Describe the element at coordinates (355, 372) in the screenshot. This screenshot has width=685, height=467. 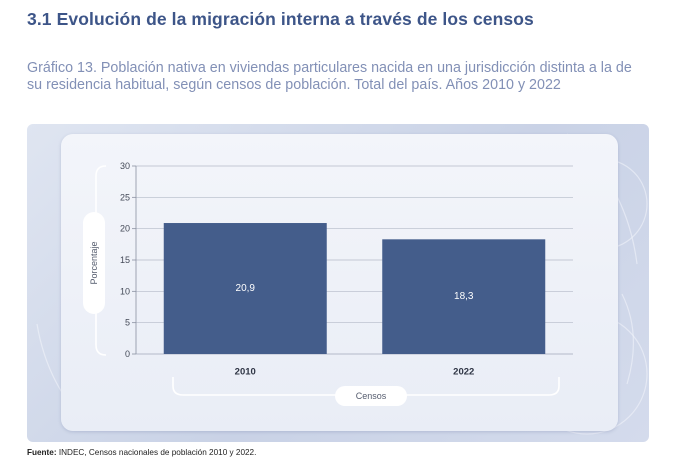
I see `x-tick-labels: 2010 2022` at that location.